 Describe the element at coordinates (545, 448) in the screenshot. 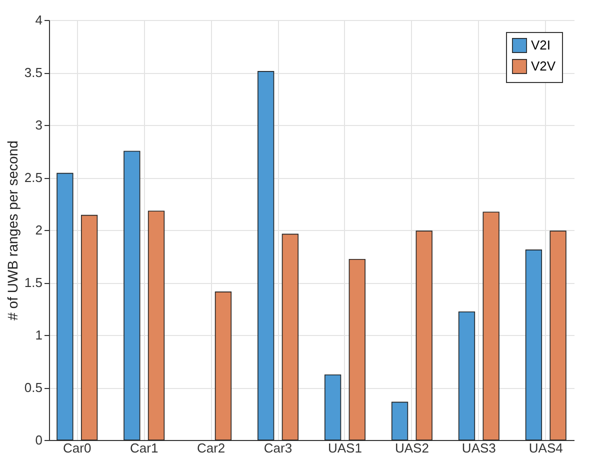

I see `x-tick-label: UAS4` at that location.